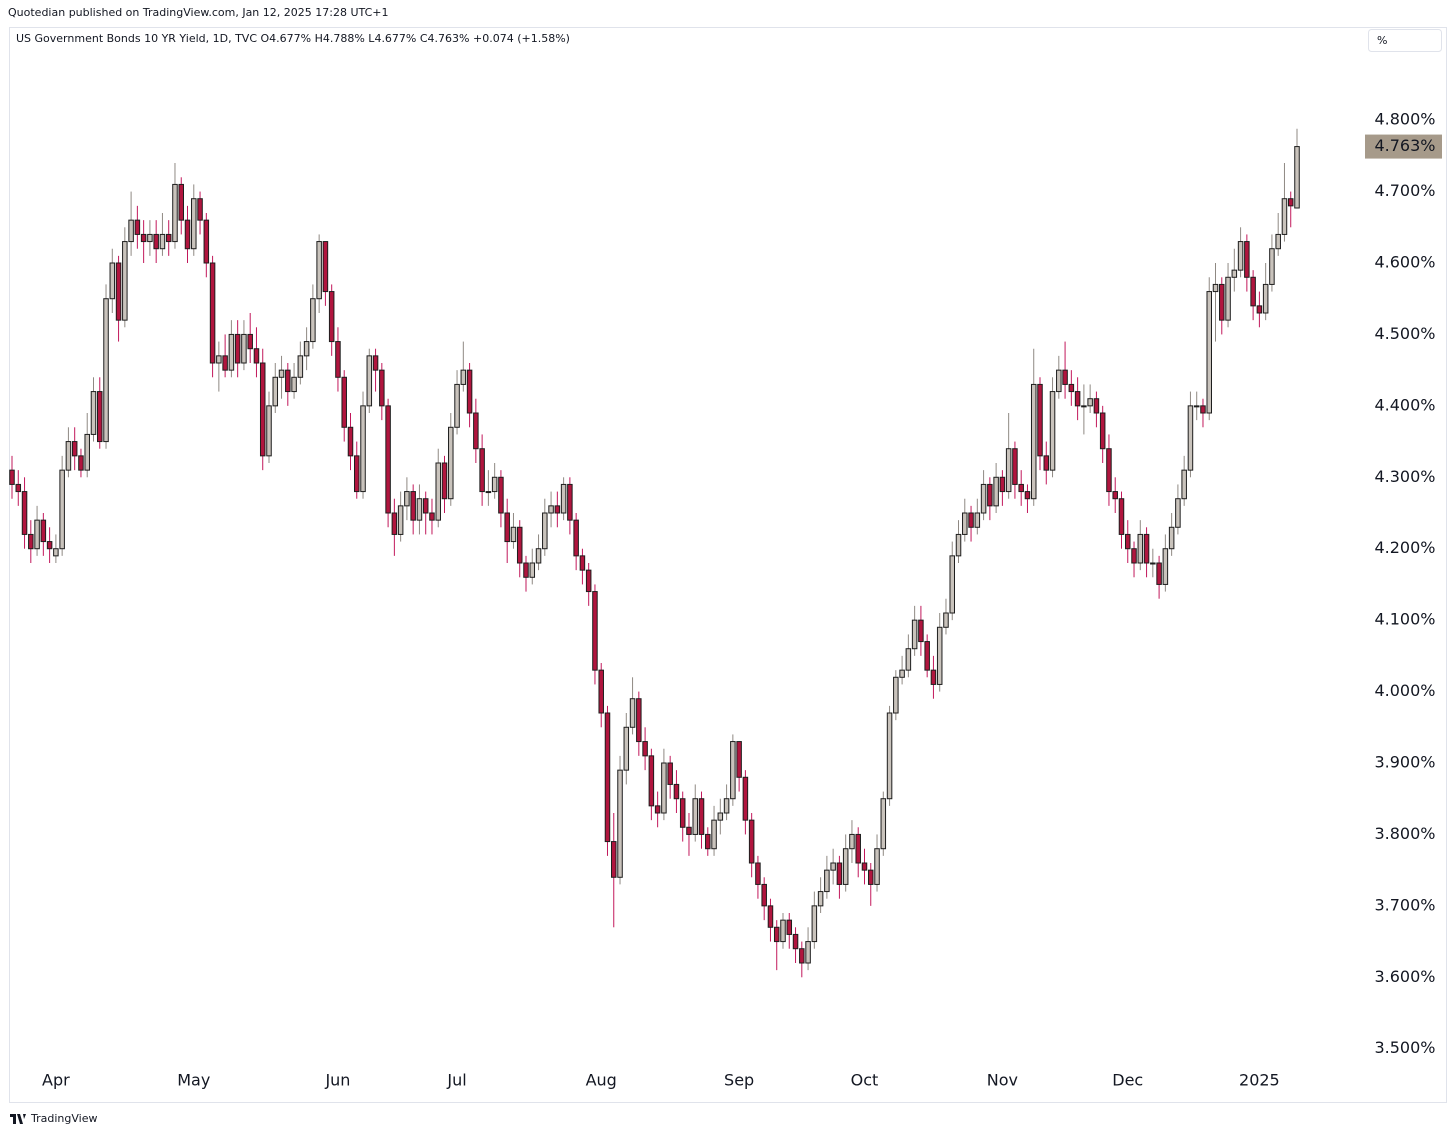 The width and height of the screenshot is (1456, 1136). I want to click on last-price-label: 4.763%, so click(1404, 145).